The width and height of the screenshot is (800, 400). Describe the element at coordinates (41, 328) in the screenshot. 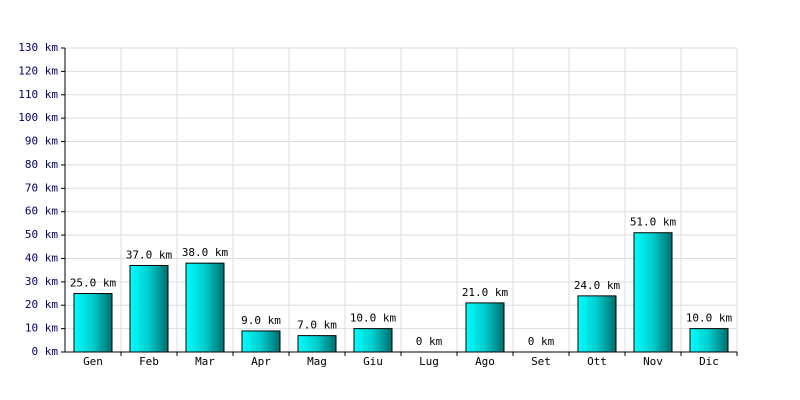

I see `y-tick-label: 10 km` at that location.